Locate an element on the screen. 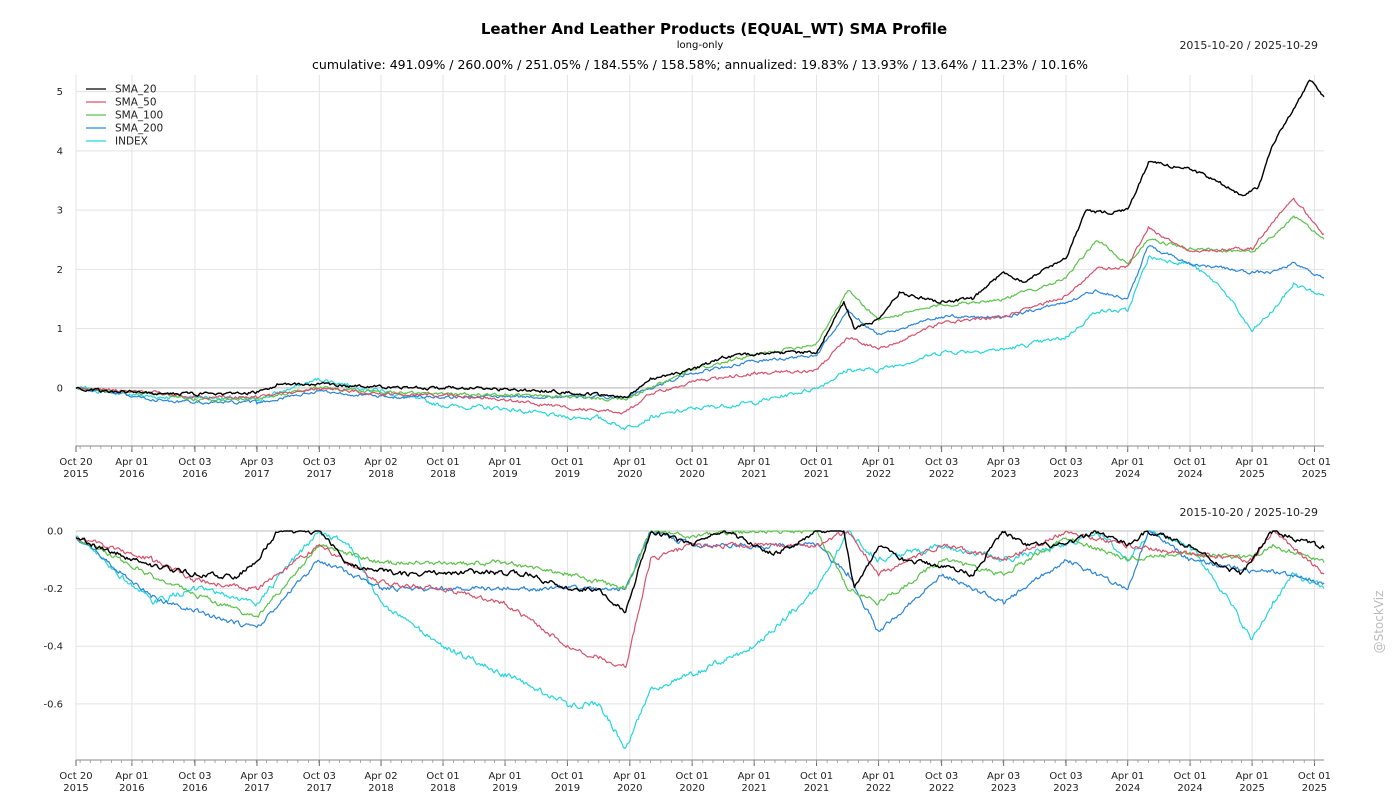 Image resolution: width=1400 pixels, height=800 pixels. y-tick-label: -0.6 is located at coordinates (53, 704).